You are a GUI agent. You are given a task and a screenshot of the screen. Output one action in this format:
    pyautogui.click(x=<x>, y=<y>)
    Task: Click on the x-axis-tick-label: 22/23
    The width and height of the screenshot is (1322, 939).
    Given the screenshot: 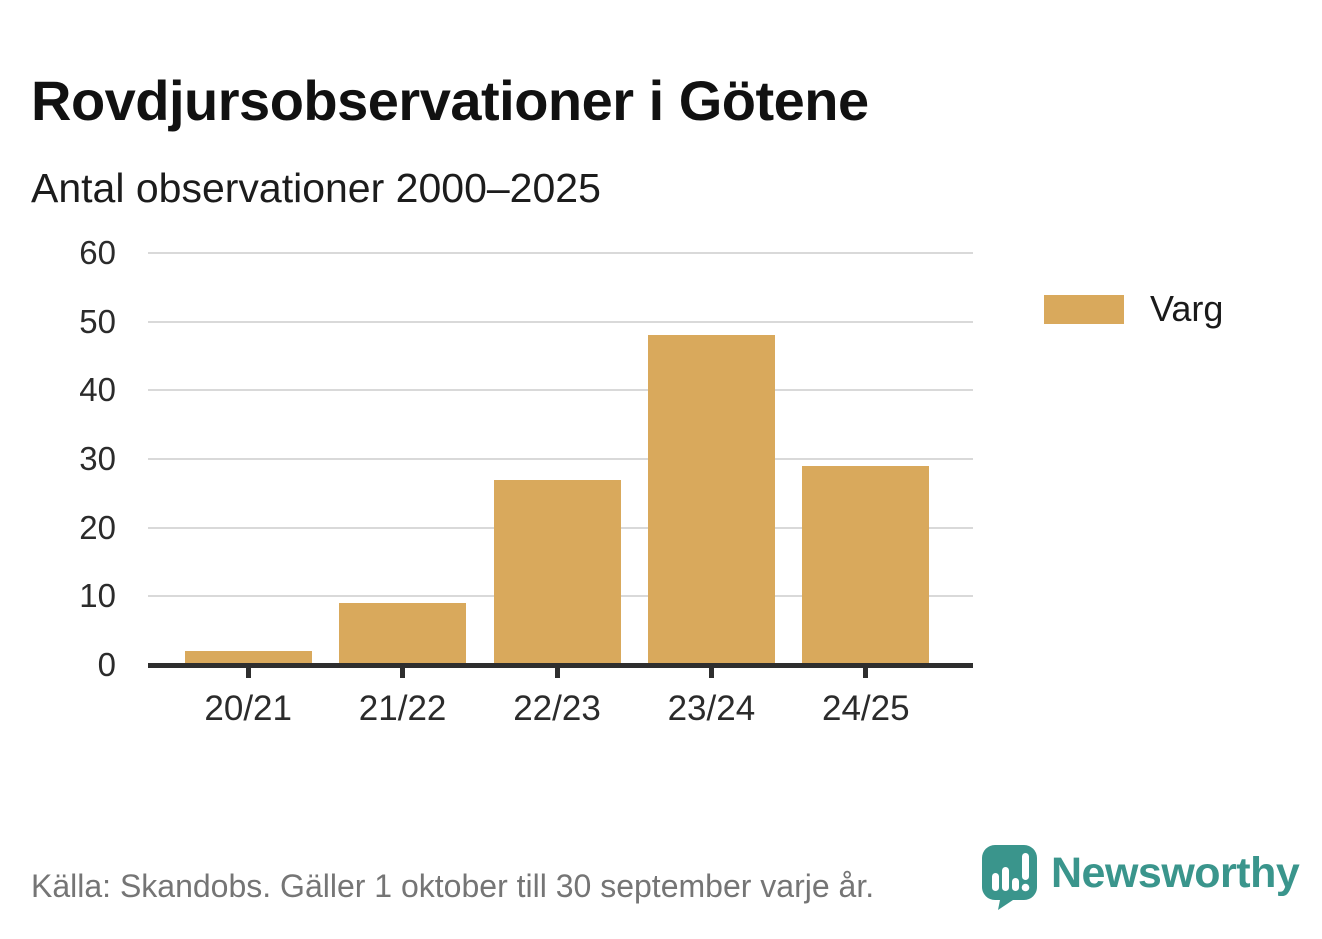 What is the action you would take?
    pyautogui.click(x=557, y=708)
    